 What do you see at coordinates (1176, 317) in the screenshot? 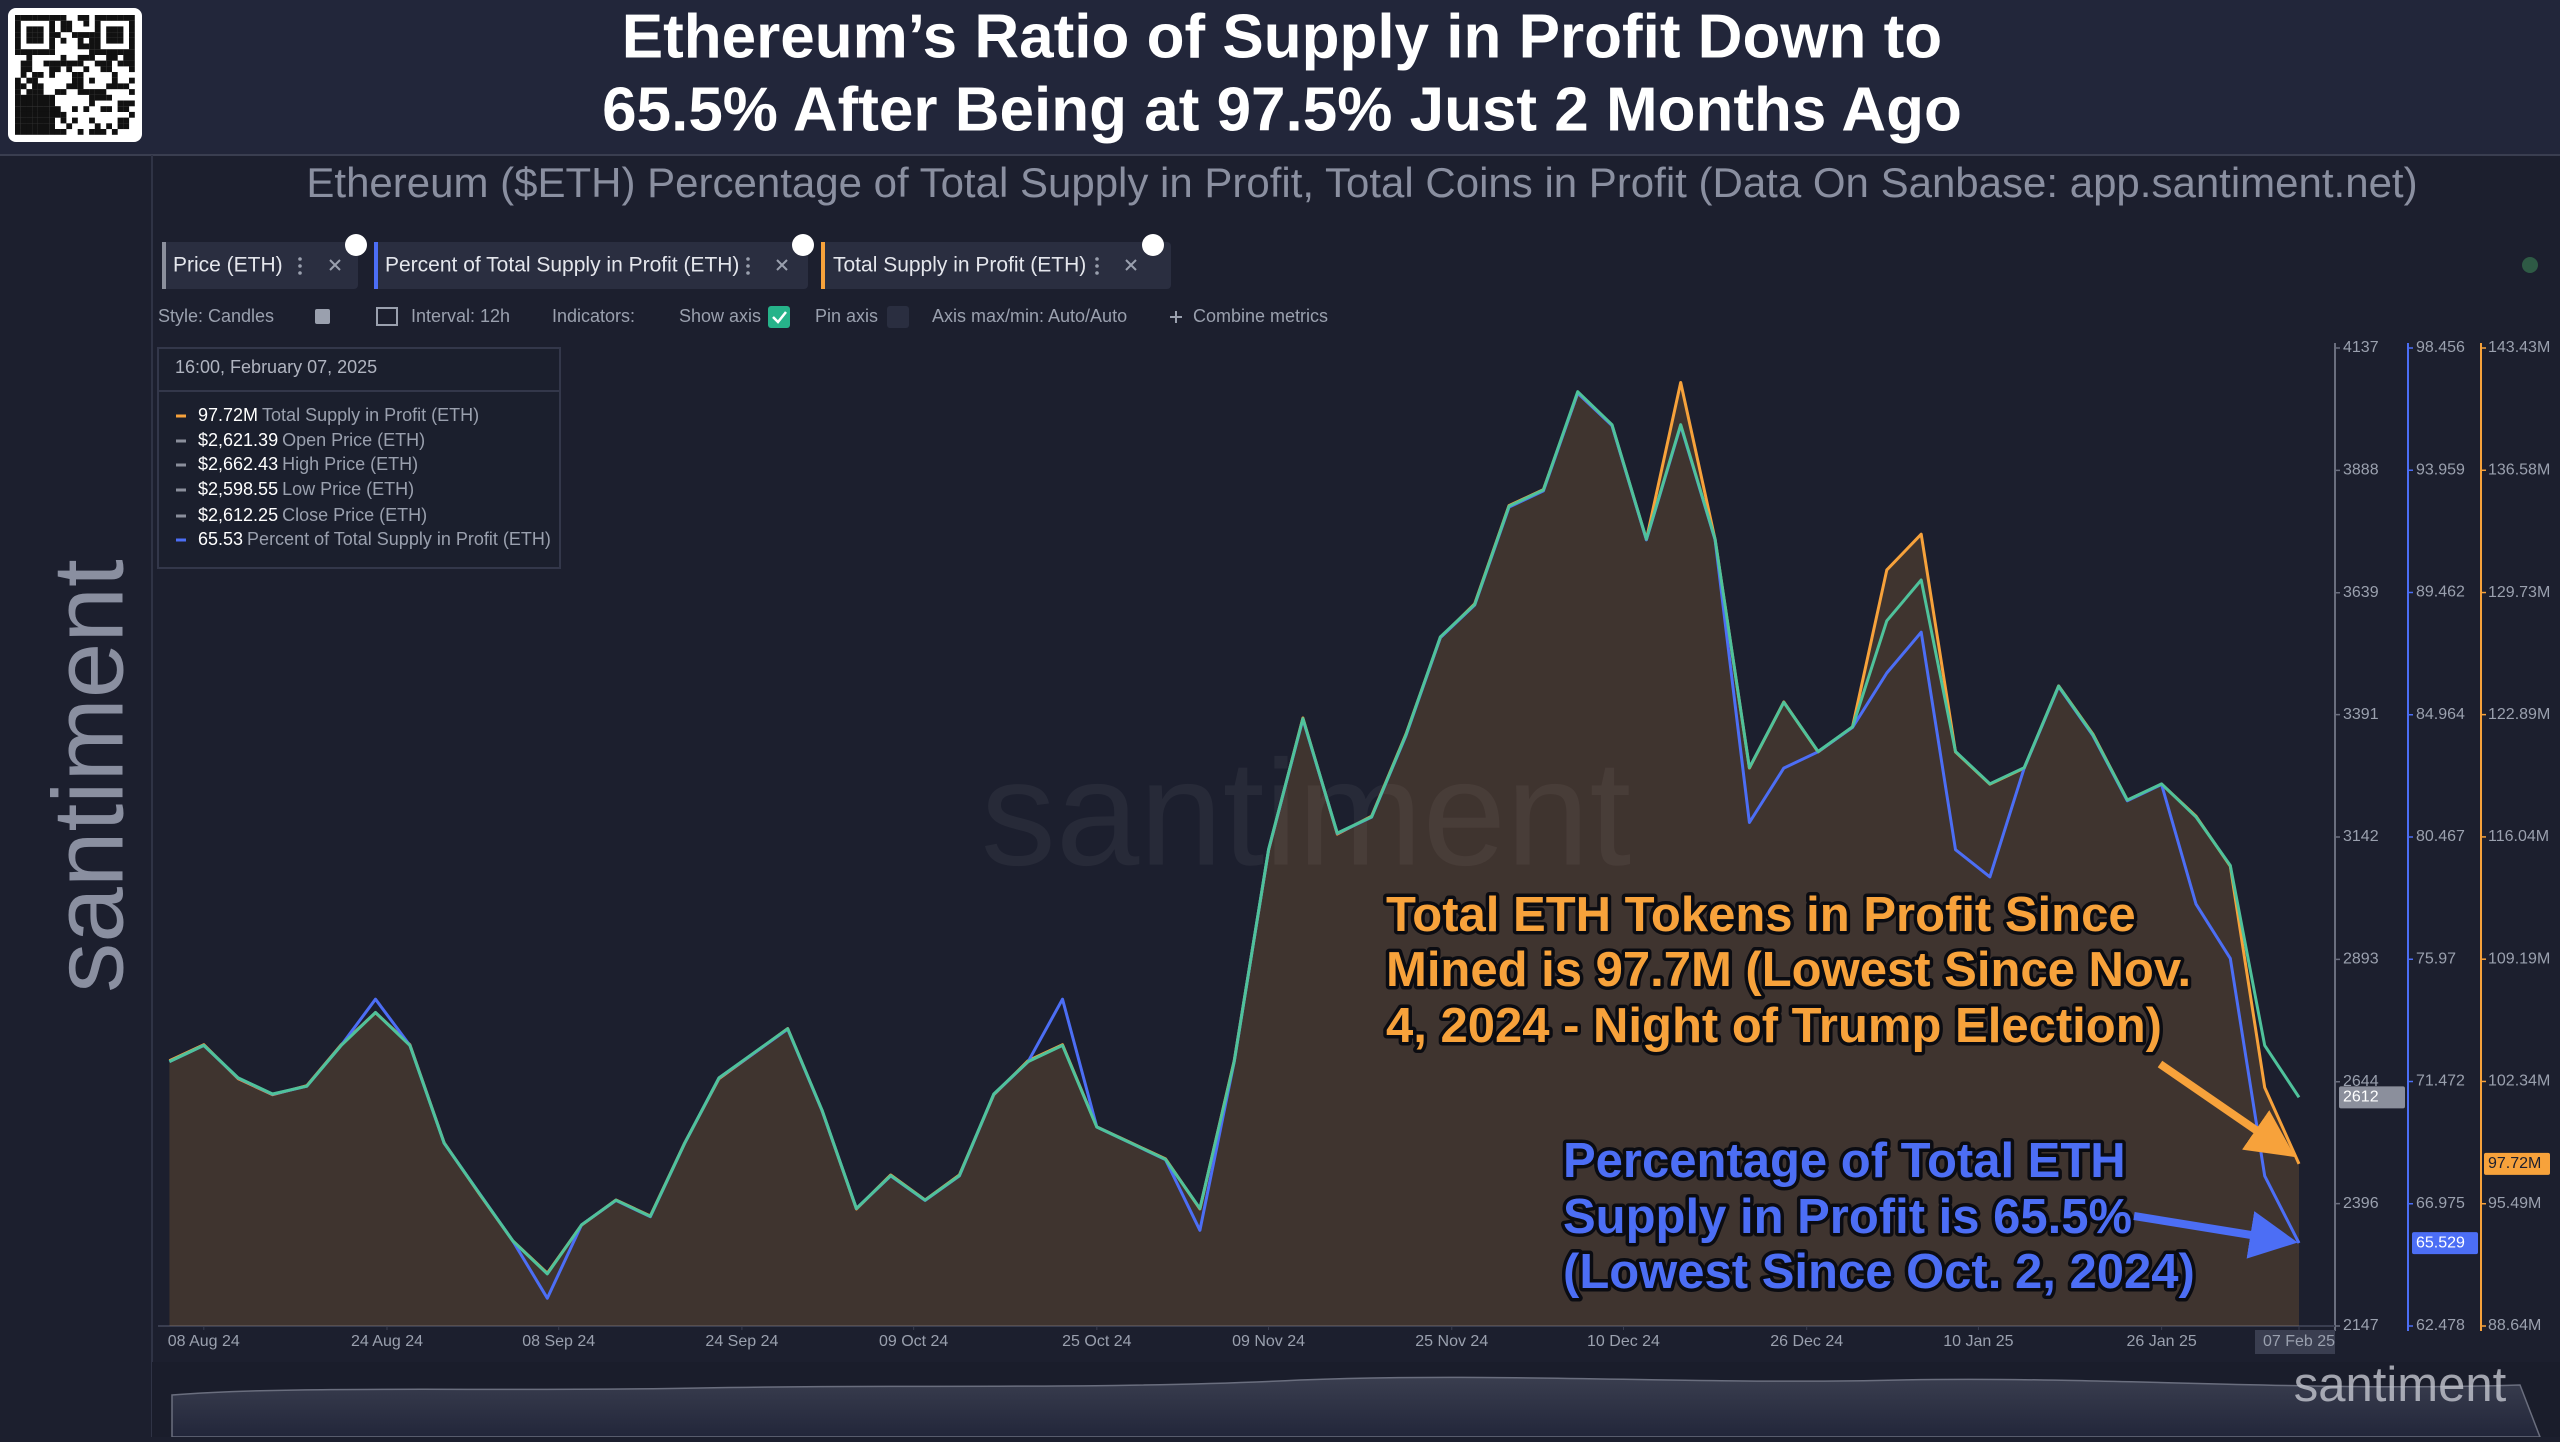
I see `plus-icon` at bounding box center [1176, 317].